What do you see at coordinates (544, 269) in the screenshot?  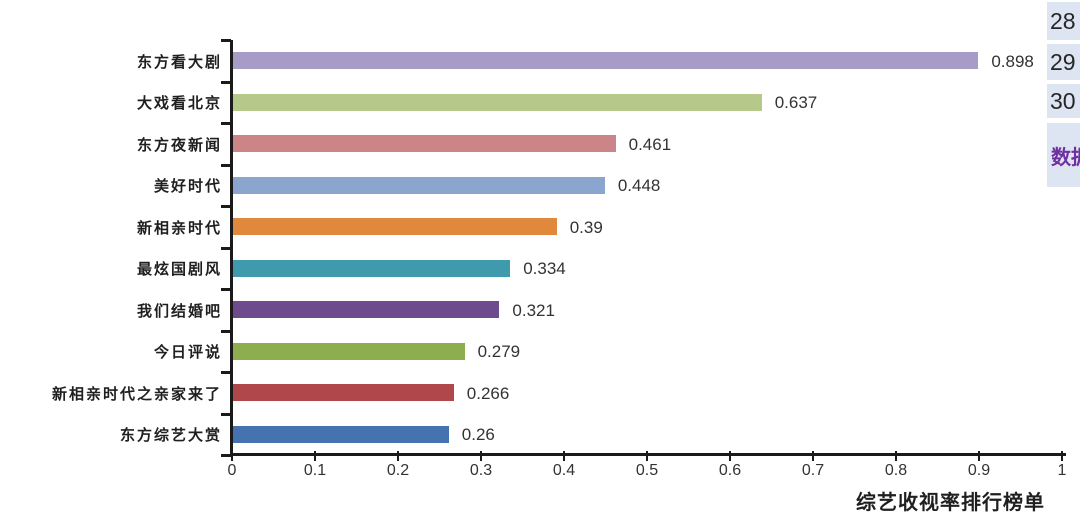 I see `bar-value-label: 0.334` at bounding box center [544, 269].